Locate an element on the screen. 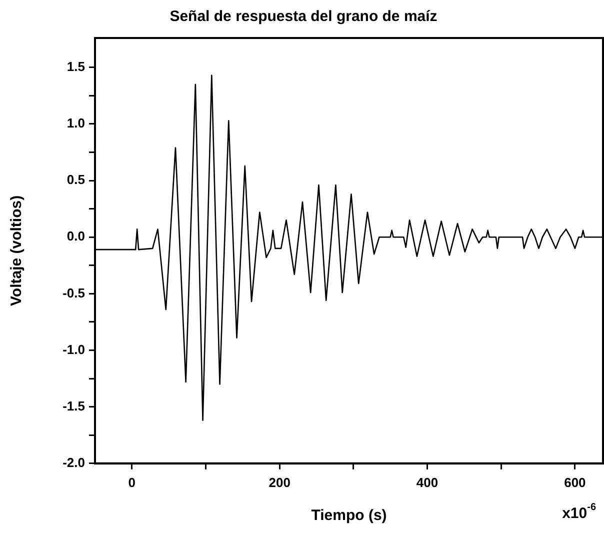 The image size is (604, 533). y-tick-label: 0.5 is located at coordinates (75, 180).